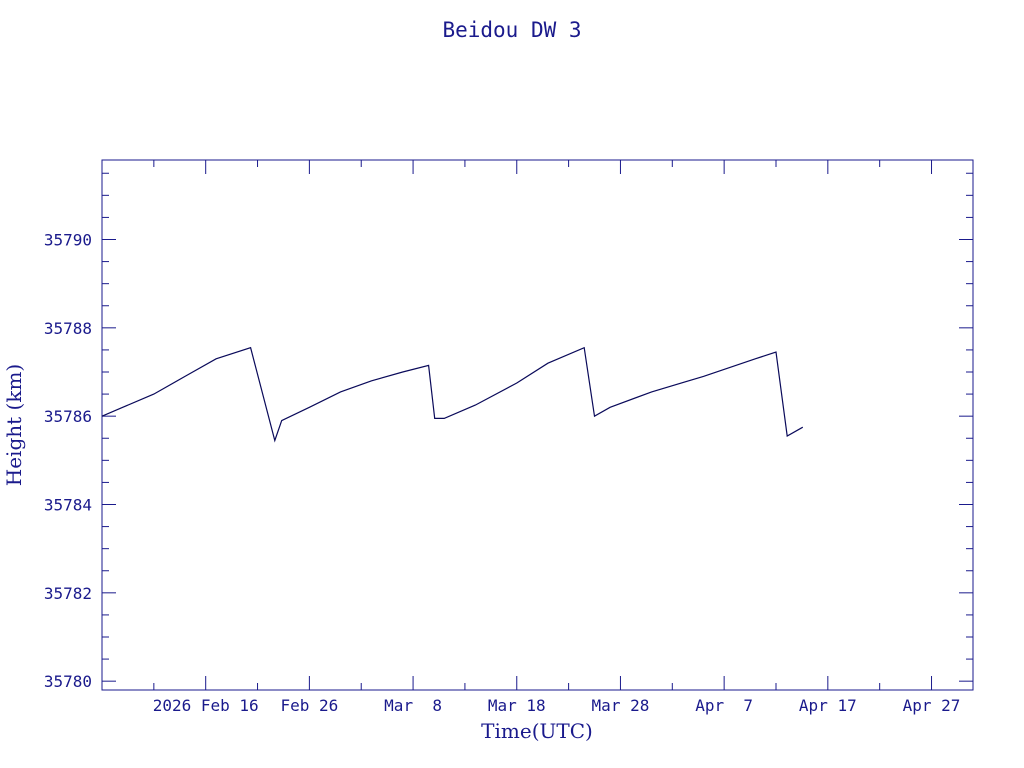 This screenshot has height=768, width=1024. Describe the element at coordinates (452, 394) in the screenshot. I see `series-line` at that location.